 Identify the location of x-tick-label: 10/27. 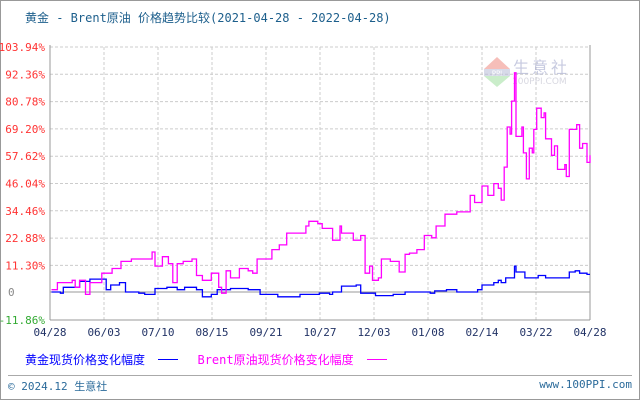
(319, 332).